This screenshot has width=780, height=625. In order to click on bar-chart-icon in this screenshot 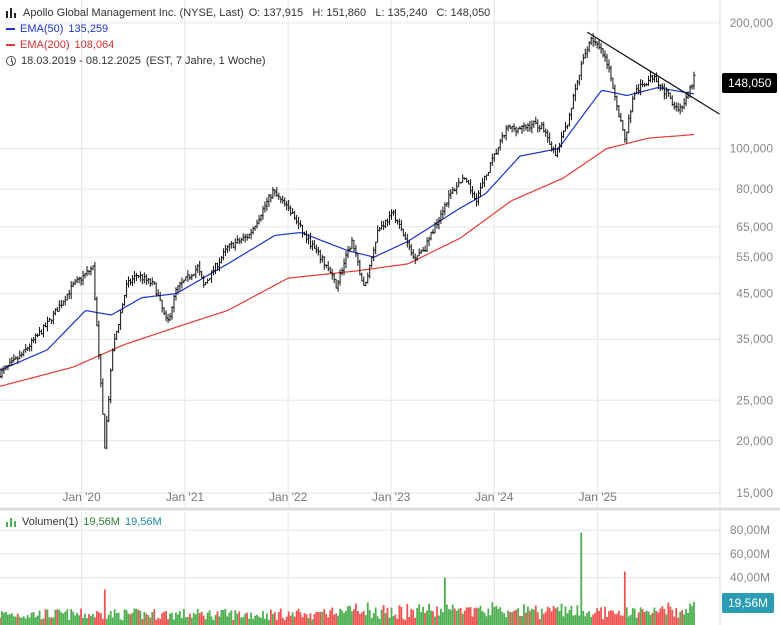, I will do `click(12, 13)`.